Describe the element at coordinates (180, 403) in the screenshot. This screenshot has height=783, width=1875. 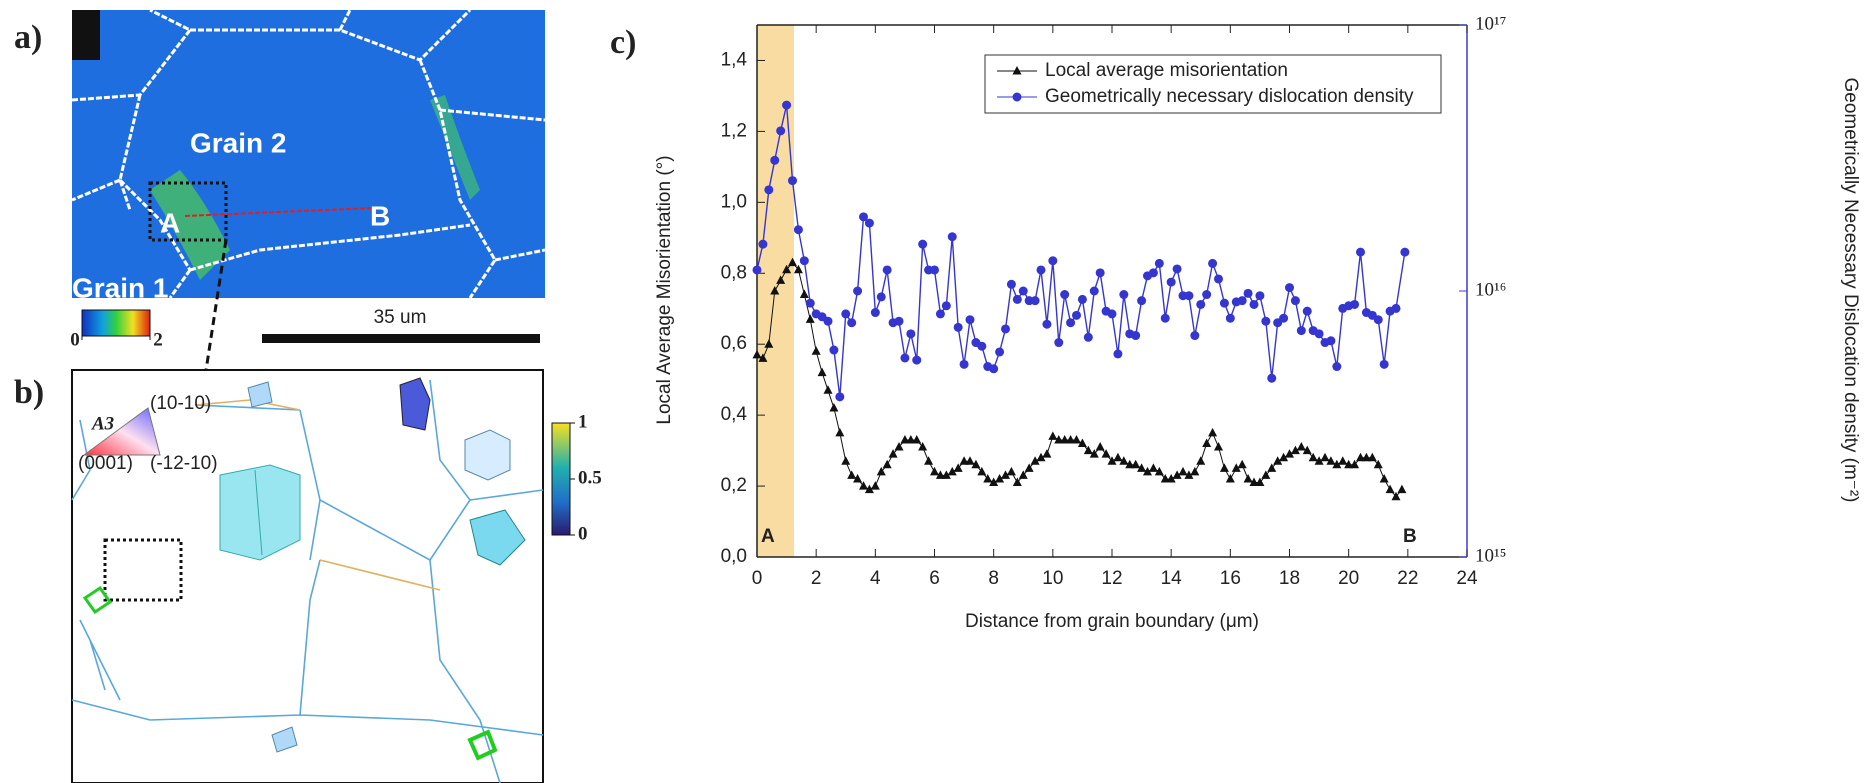
I see `ipf-label: (10-10)` at that location.